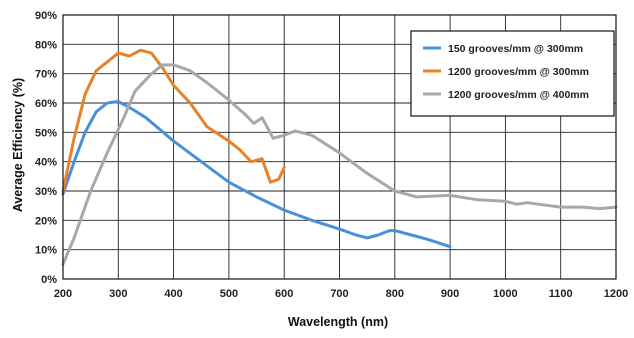 This screenshot has width=634, height=338. Describe the element at coordinates (46, 133) in the screenshot. I see `y-tick-label: 50%` at that location.